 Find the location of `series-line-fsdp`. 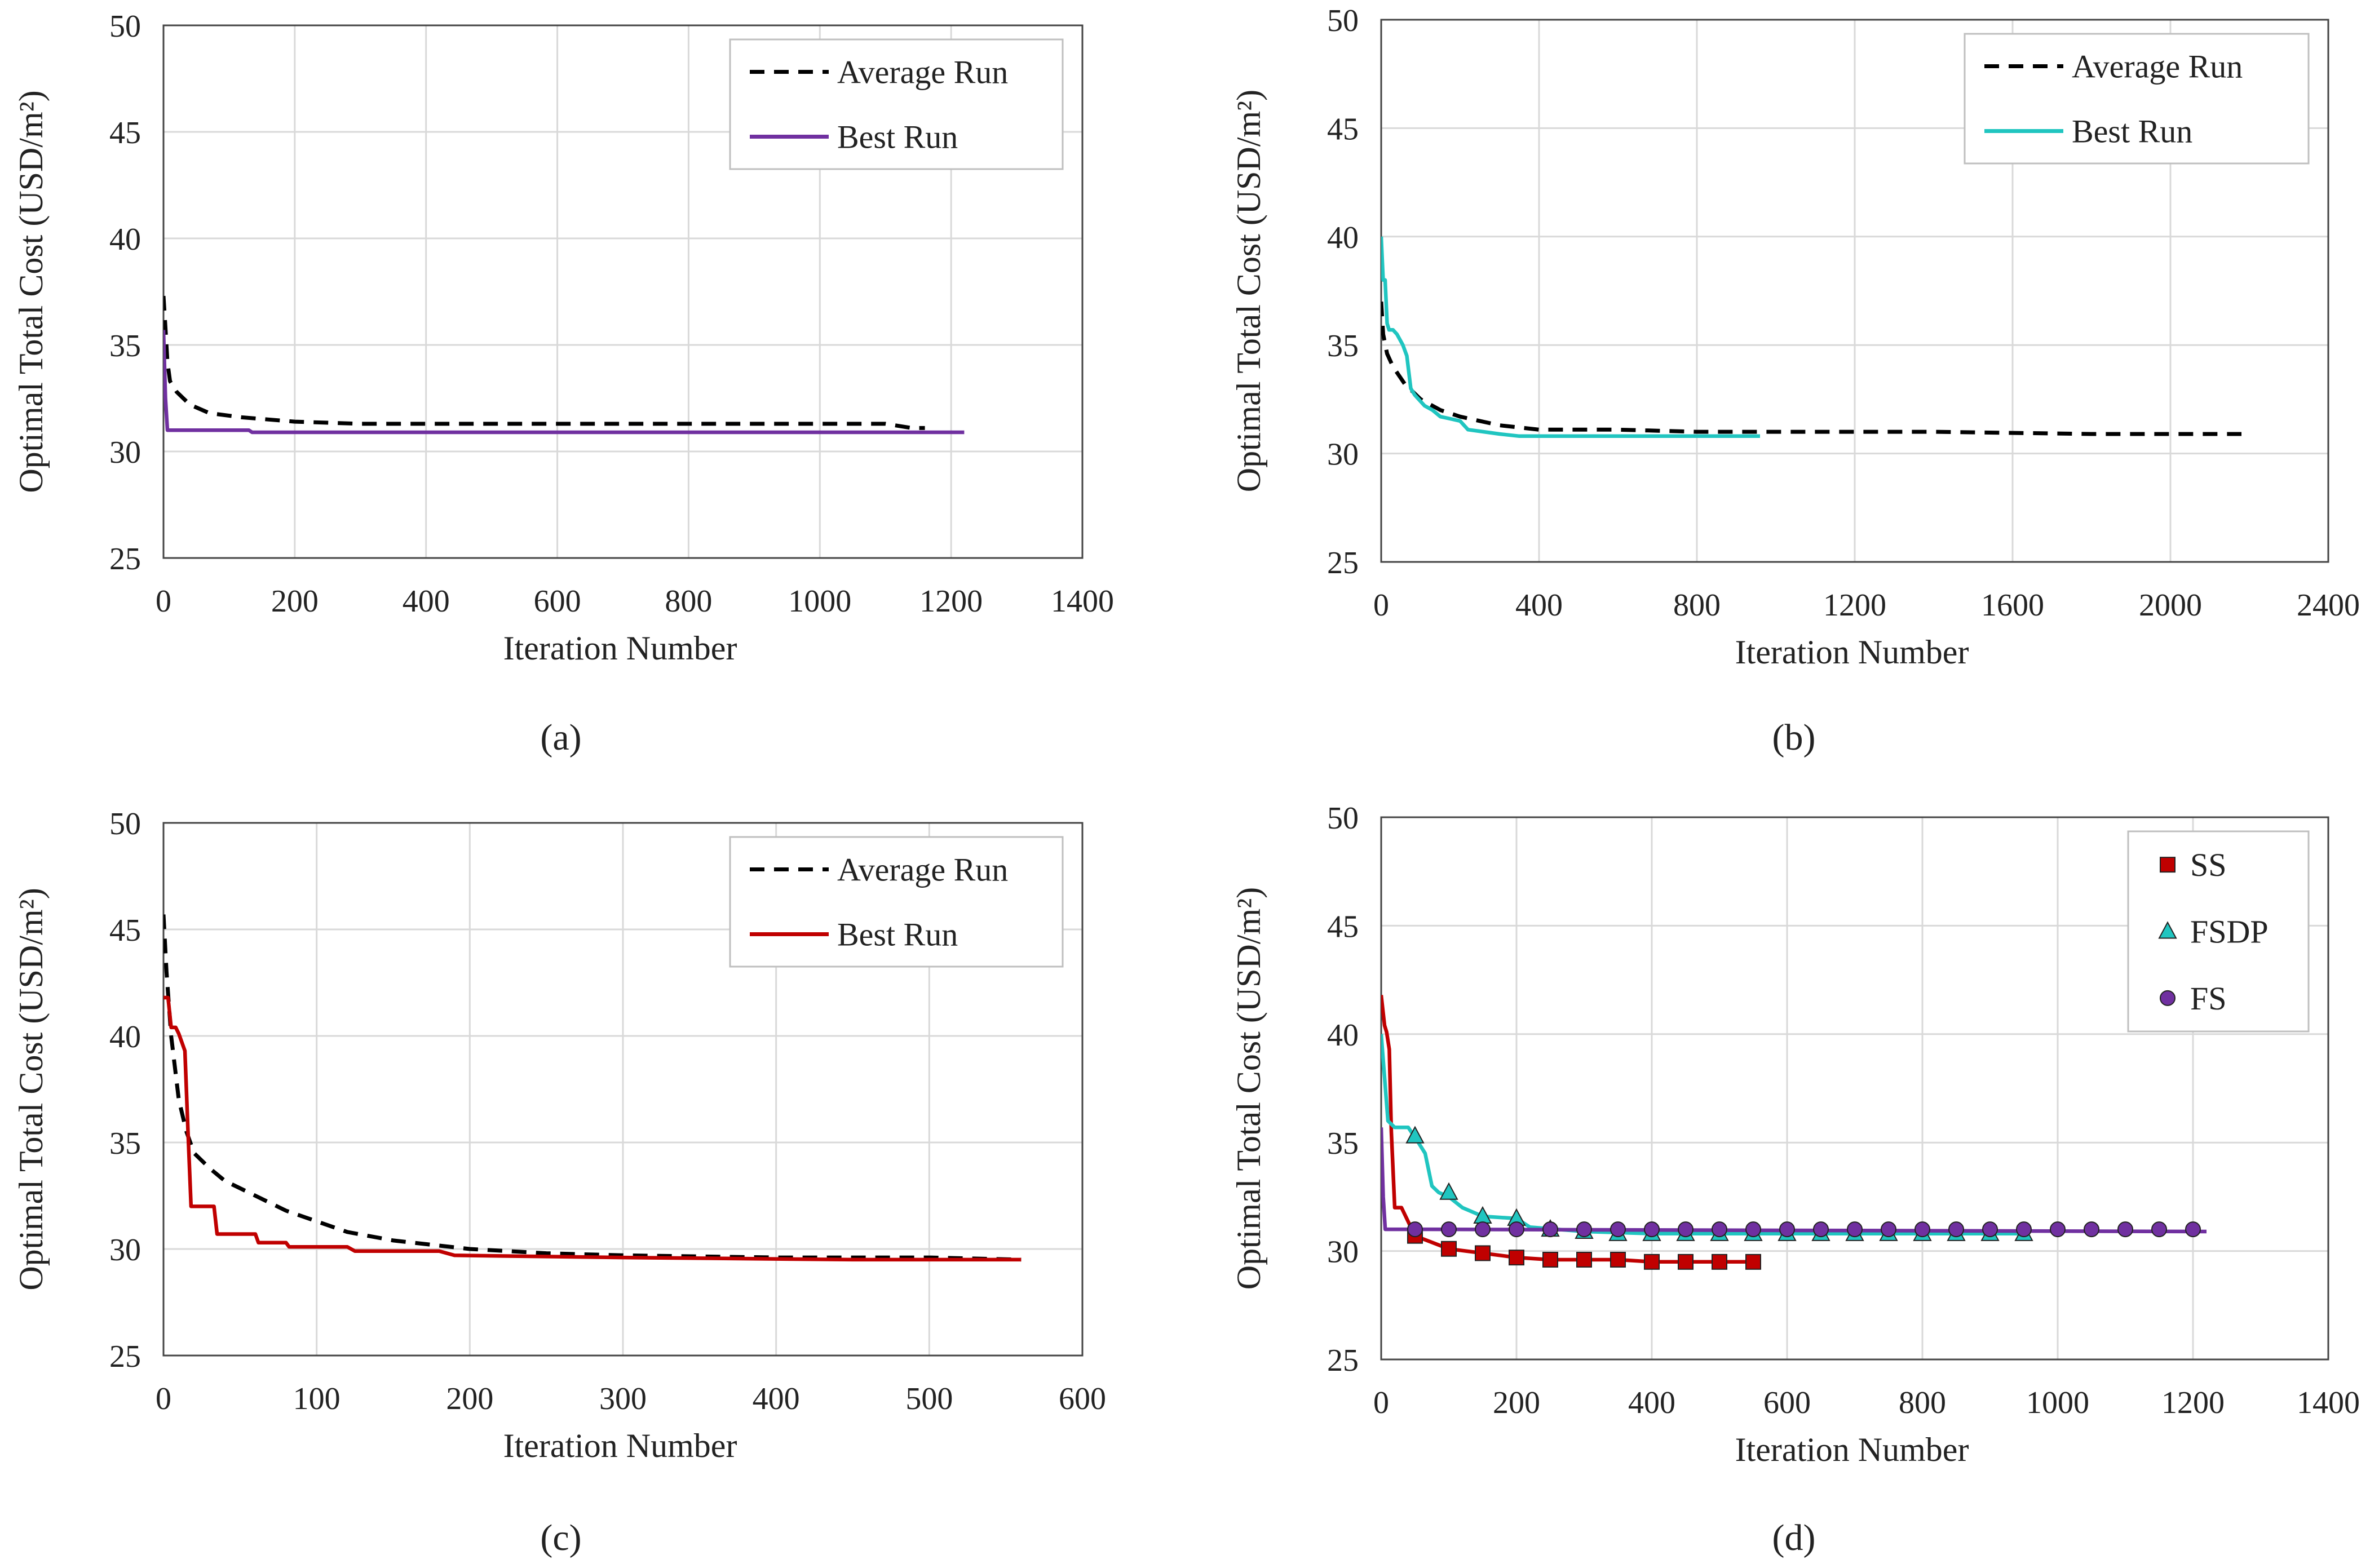

series-line-fsdp is located at coordinates (1702, 1135).